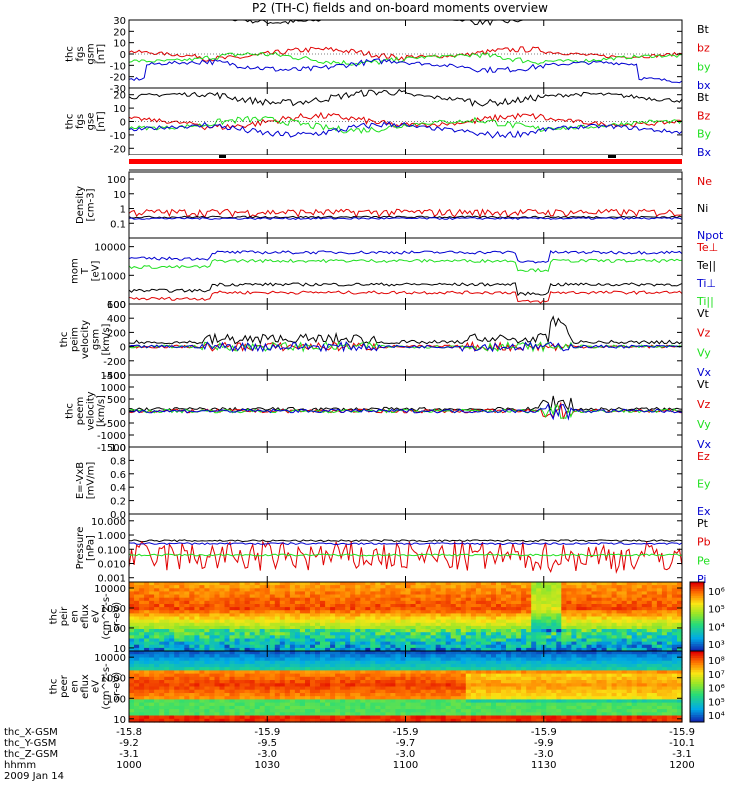 This screenshot has height=800, width=750. What do you see at coordinates (116, 180) in the screenshot?
I see `y-tick-label: 100` at bounding box center [116, 180].